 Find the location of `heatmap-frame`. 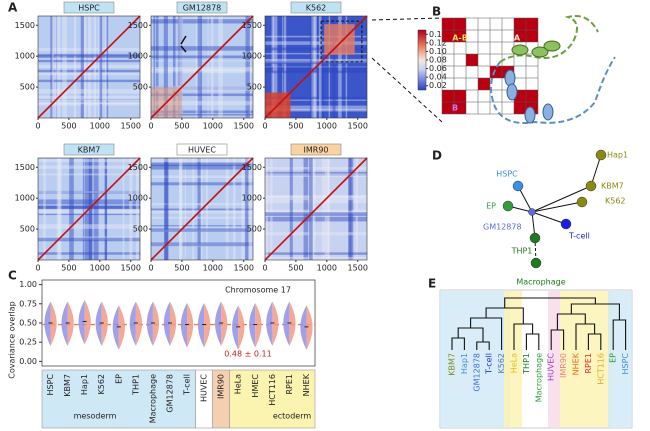

heatmap-frame is located at coordinates (89, 67).